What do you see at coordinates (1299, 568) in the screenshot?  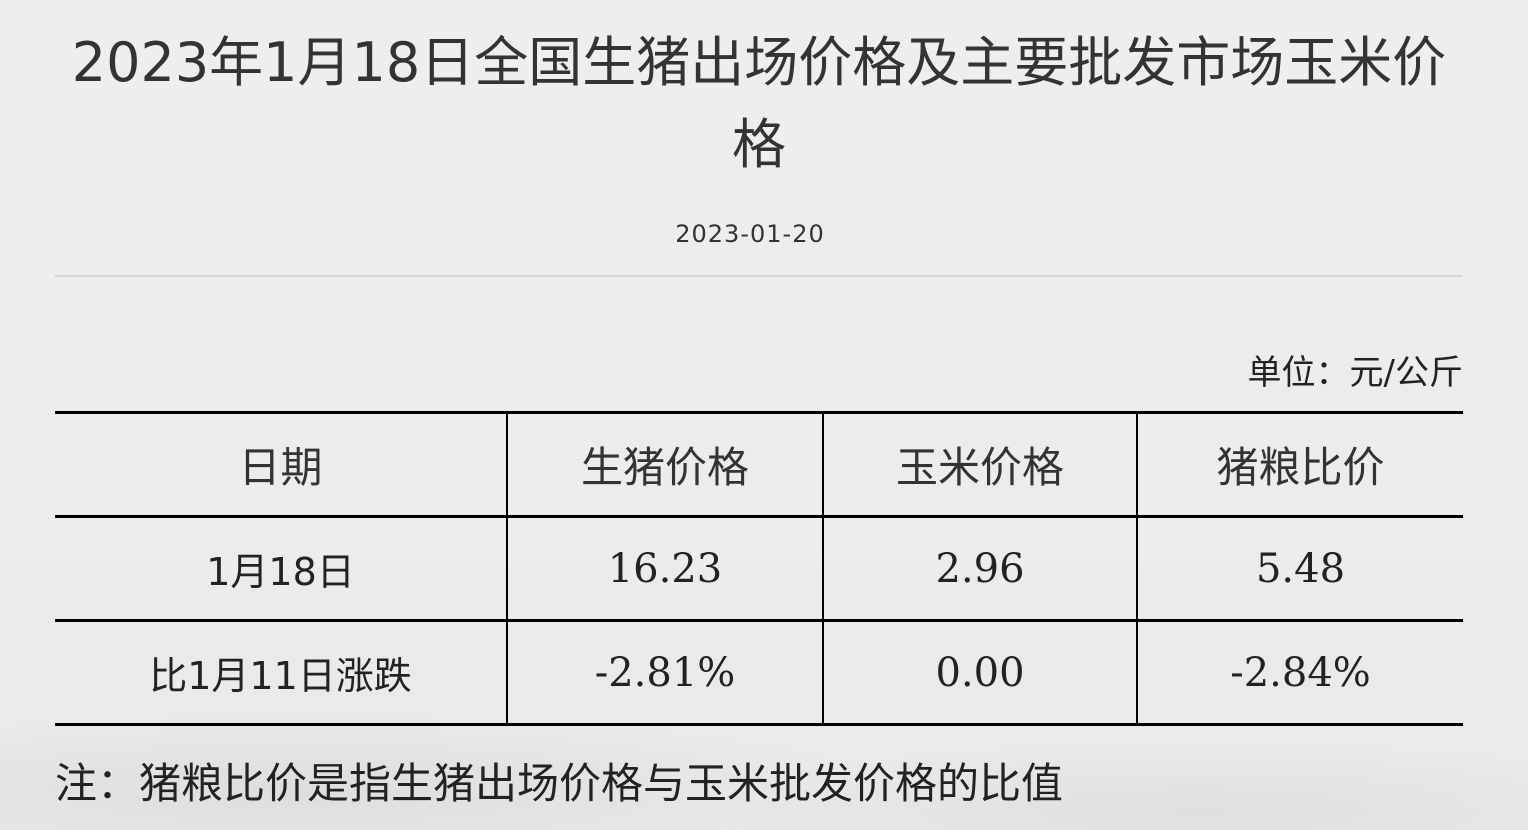 I see `table-cell: 5.48` at bounding box center [1299, 568].